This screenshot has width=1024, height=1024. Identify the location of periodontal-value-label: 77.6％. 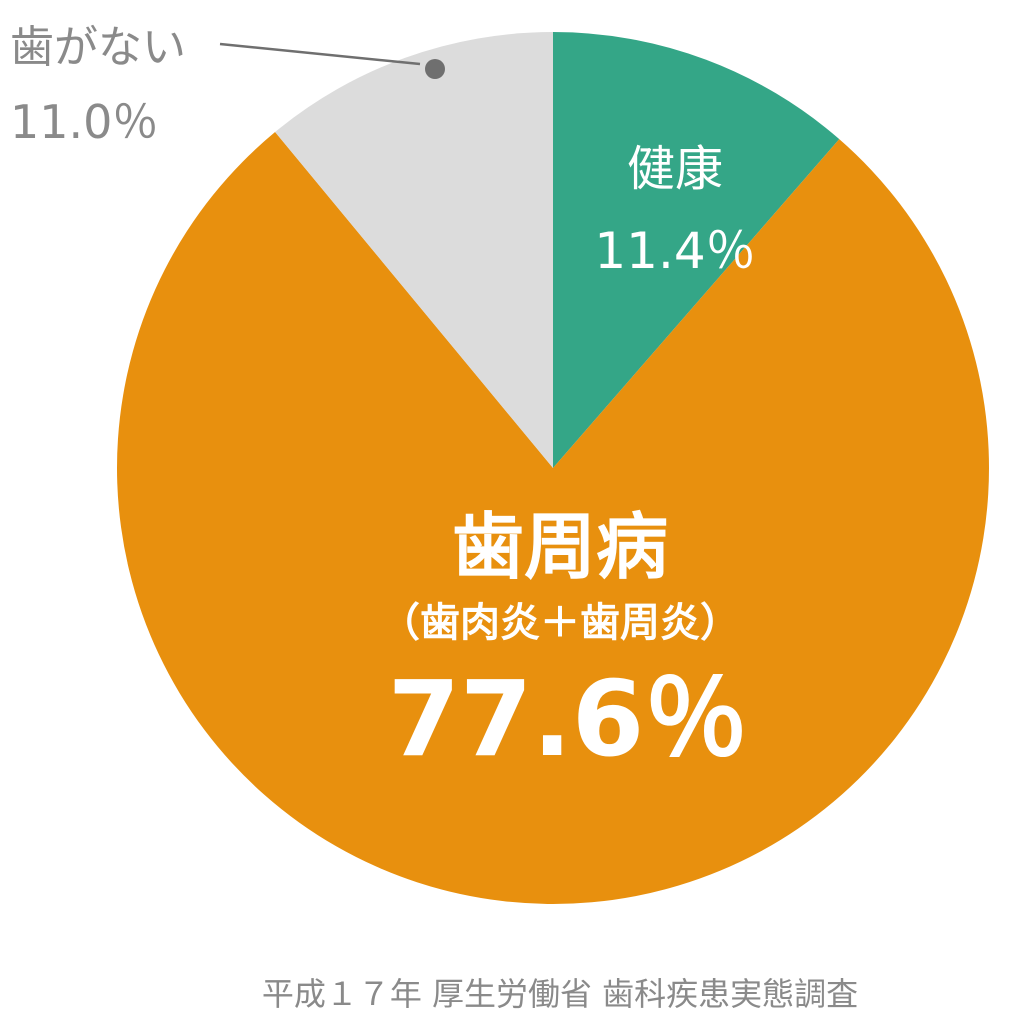
(568, 719).